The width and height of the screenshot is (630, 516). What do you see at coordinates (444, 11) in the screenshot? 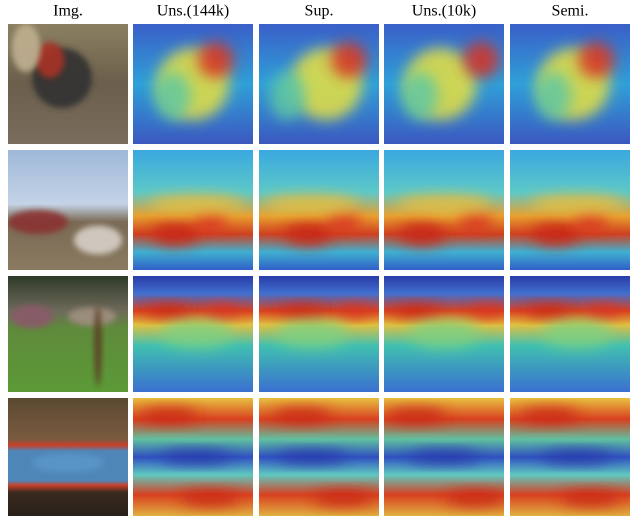
I see `column-header: Uns.(10k)` at bounding box center [444, 11].